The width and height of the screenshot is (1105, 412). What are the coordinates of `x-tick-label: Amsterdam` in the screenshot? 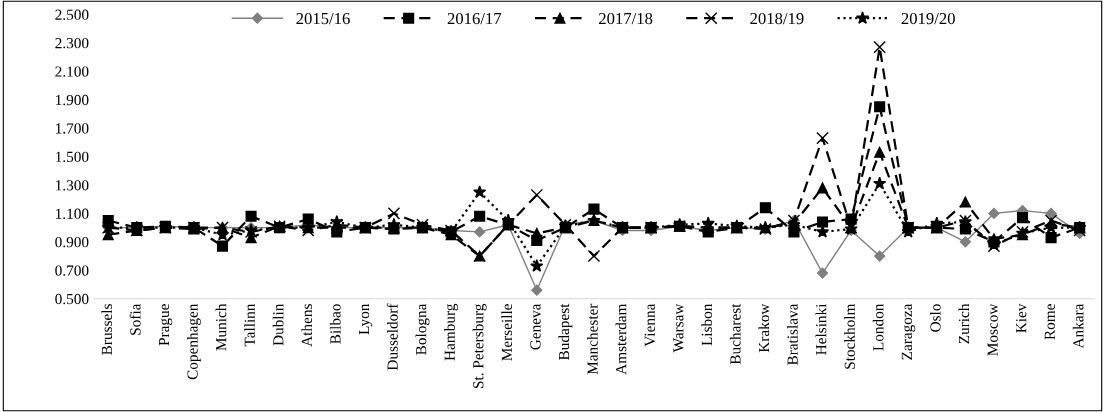 It's located at (621, 339).